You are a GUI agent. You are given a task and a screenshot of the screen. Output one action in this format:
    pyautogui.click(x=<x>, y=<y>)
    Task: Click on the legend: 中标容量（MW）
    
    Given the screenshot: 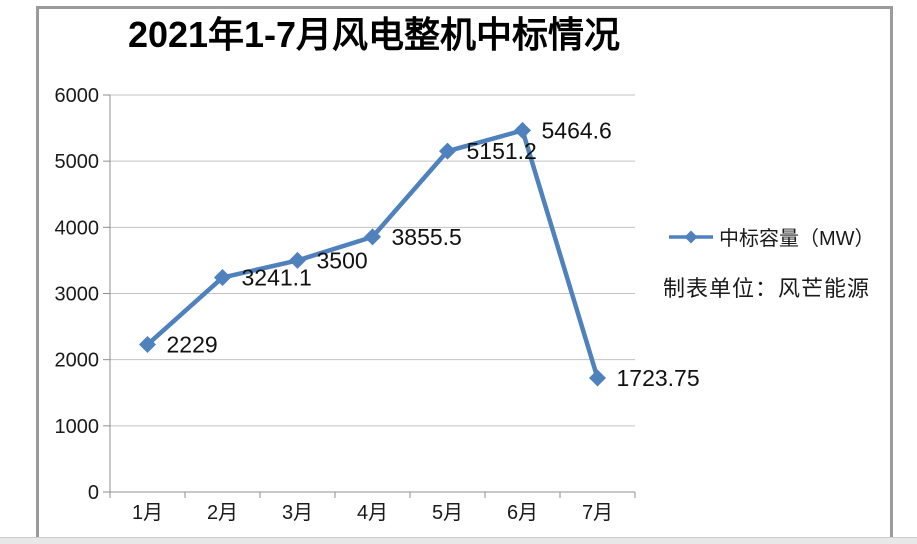 What is the action you would take?
    pyautogui.click(x=771, y=236)
    